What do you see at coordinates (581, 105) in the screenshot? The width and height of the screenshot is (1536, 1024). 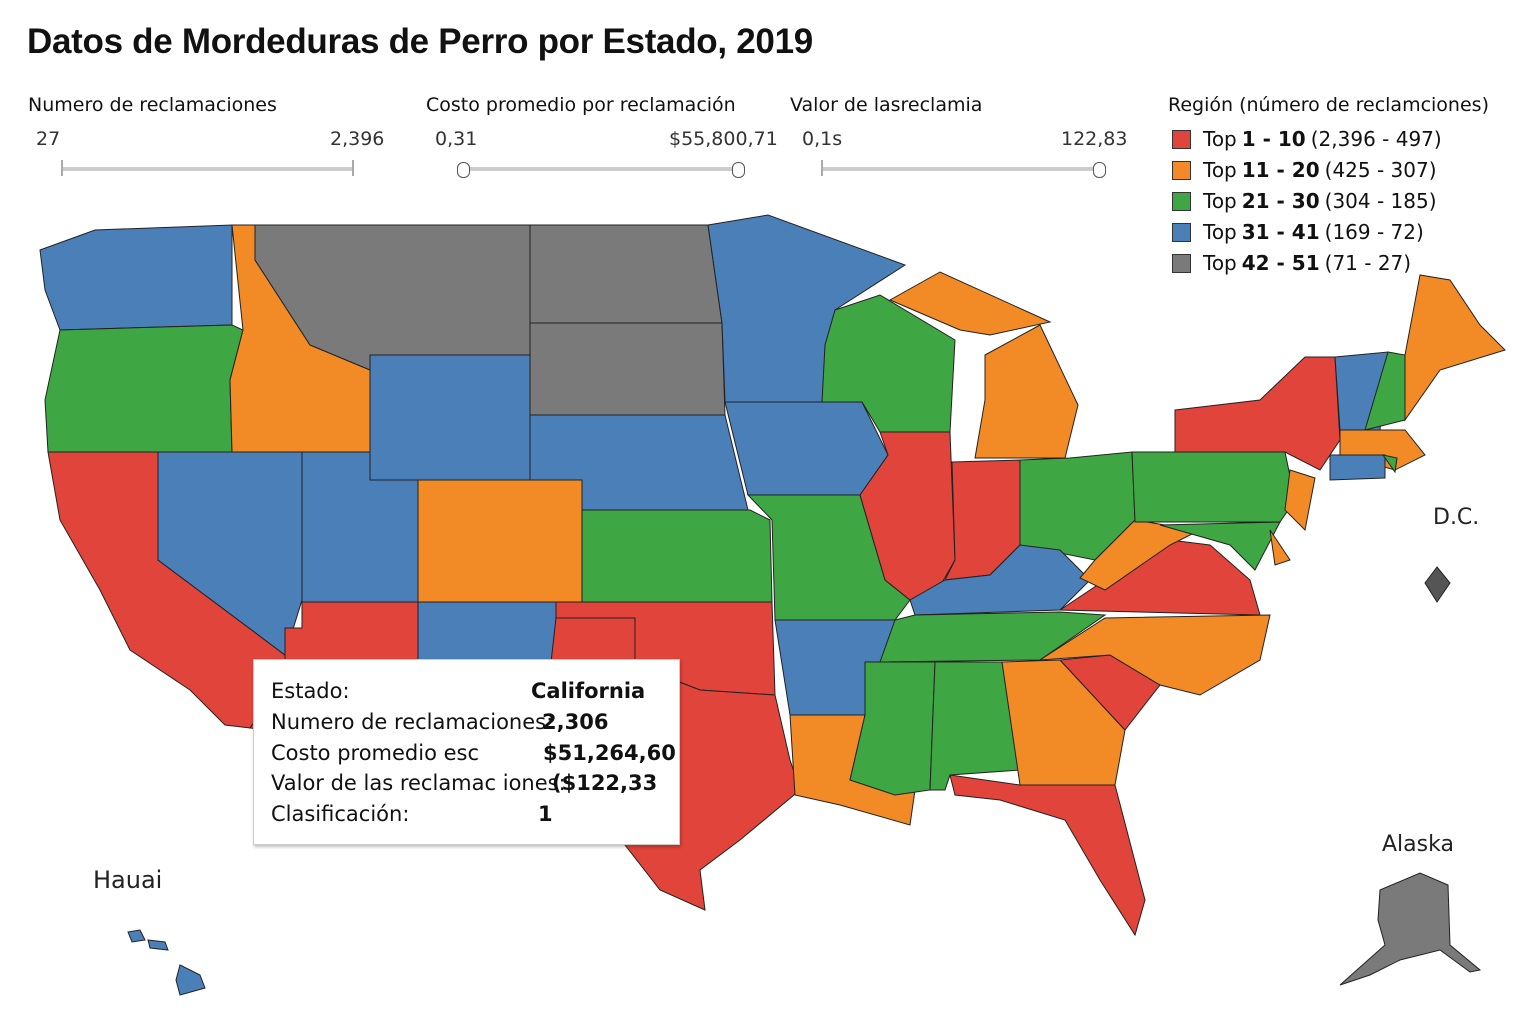 I see `filter-cost-label: Costo promedio por reclamación` at bounding box center [581, 105].